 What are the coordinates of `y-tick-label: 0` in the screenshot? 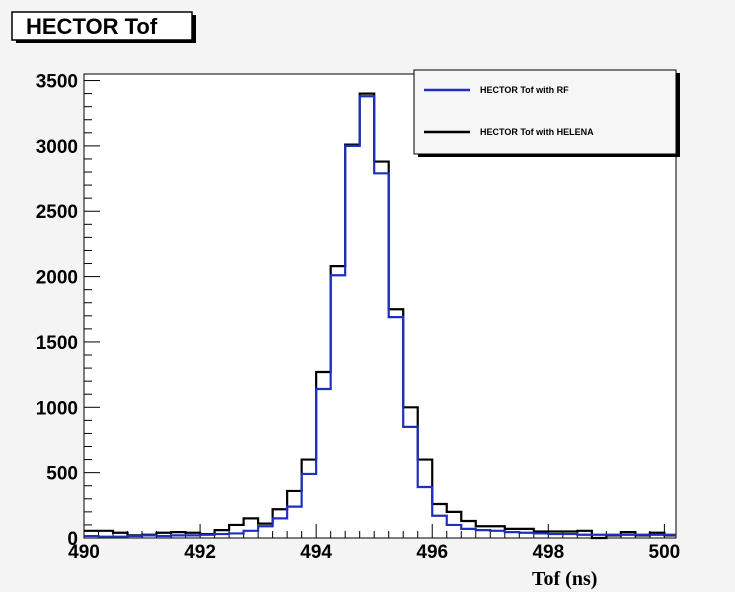 It's located at (72, 539).